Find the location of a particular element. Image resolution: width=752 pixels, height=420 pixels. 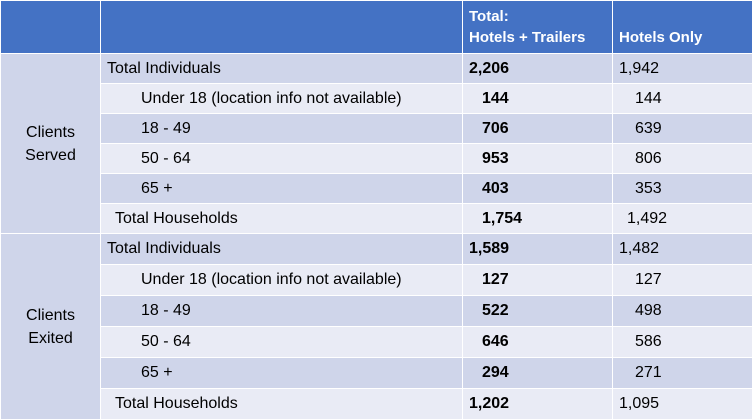

hotels-value: 144 is located at coordinates (682, 98).